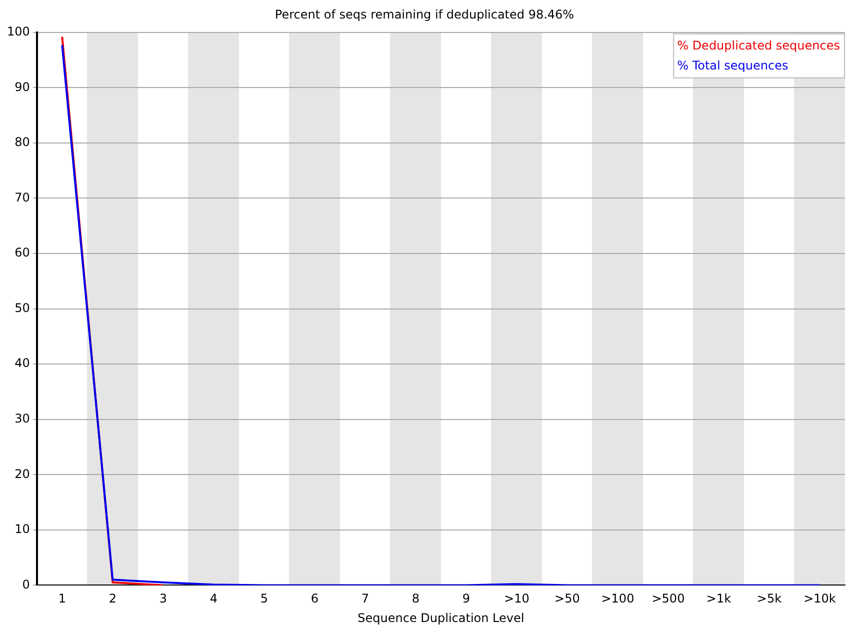 Image resolution: width=851 pixels, height=632 pixels. I want to click on y-tick-label: 50, so click(22, 307).